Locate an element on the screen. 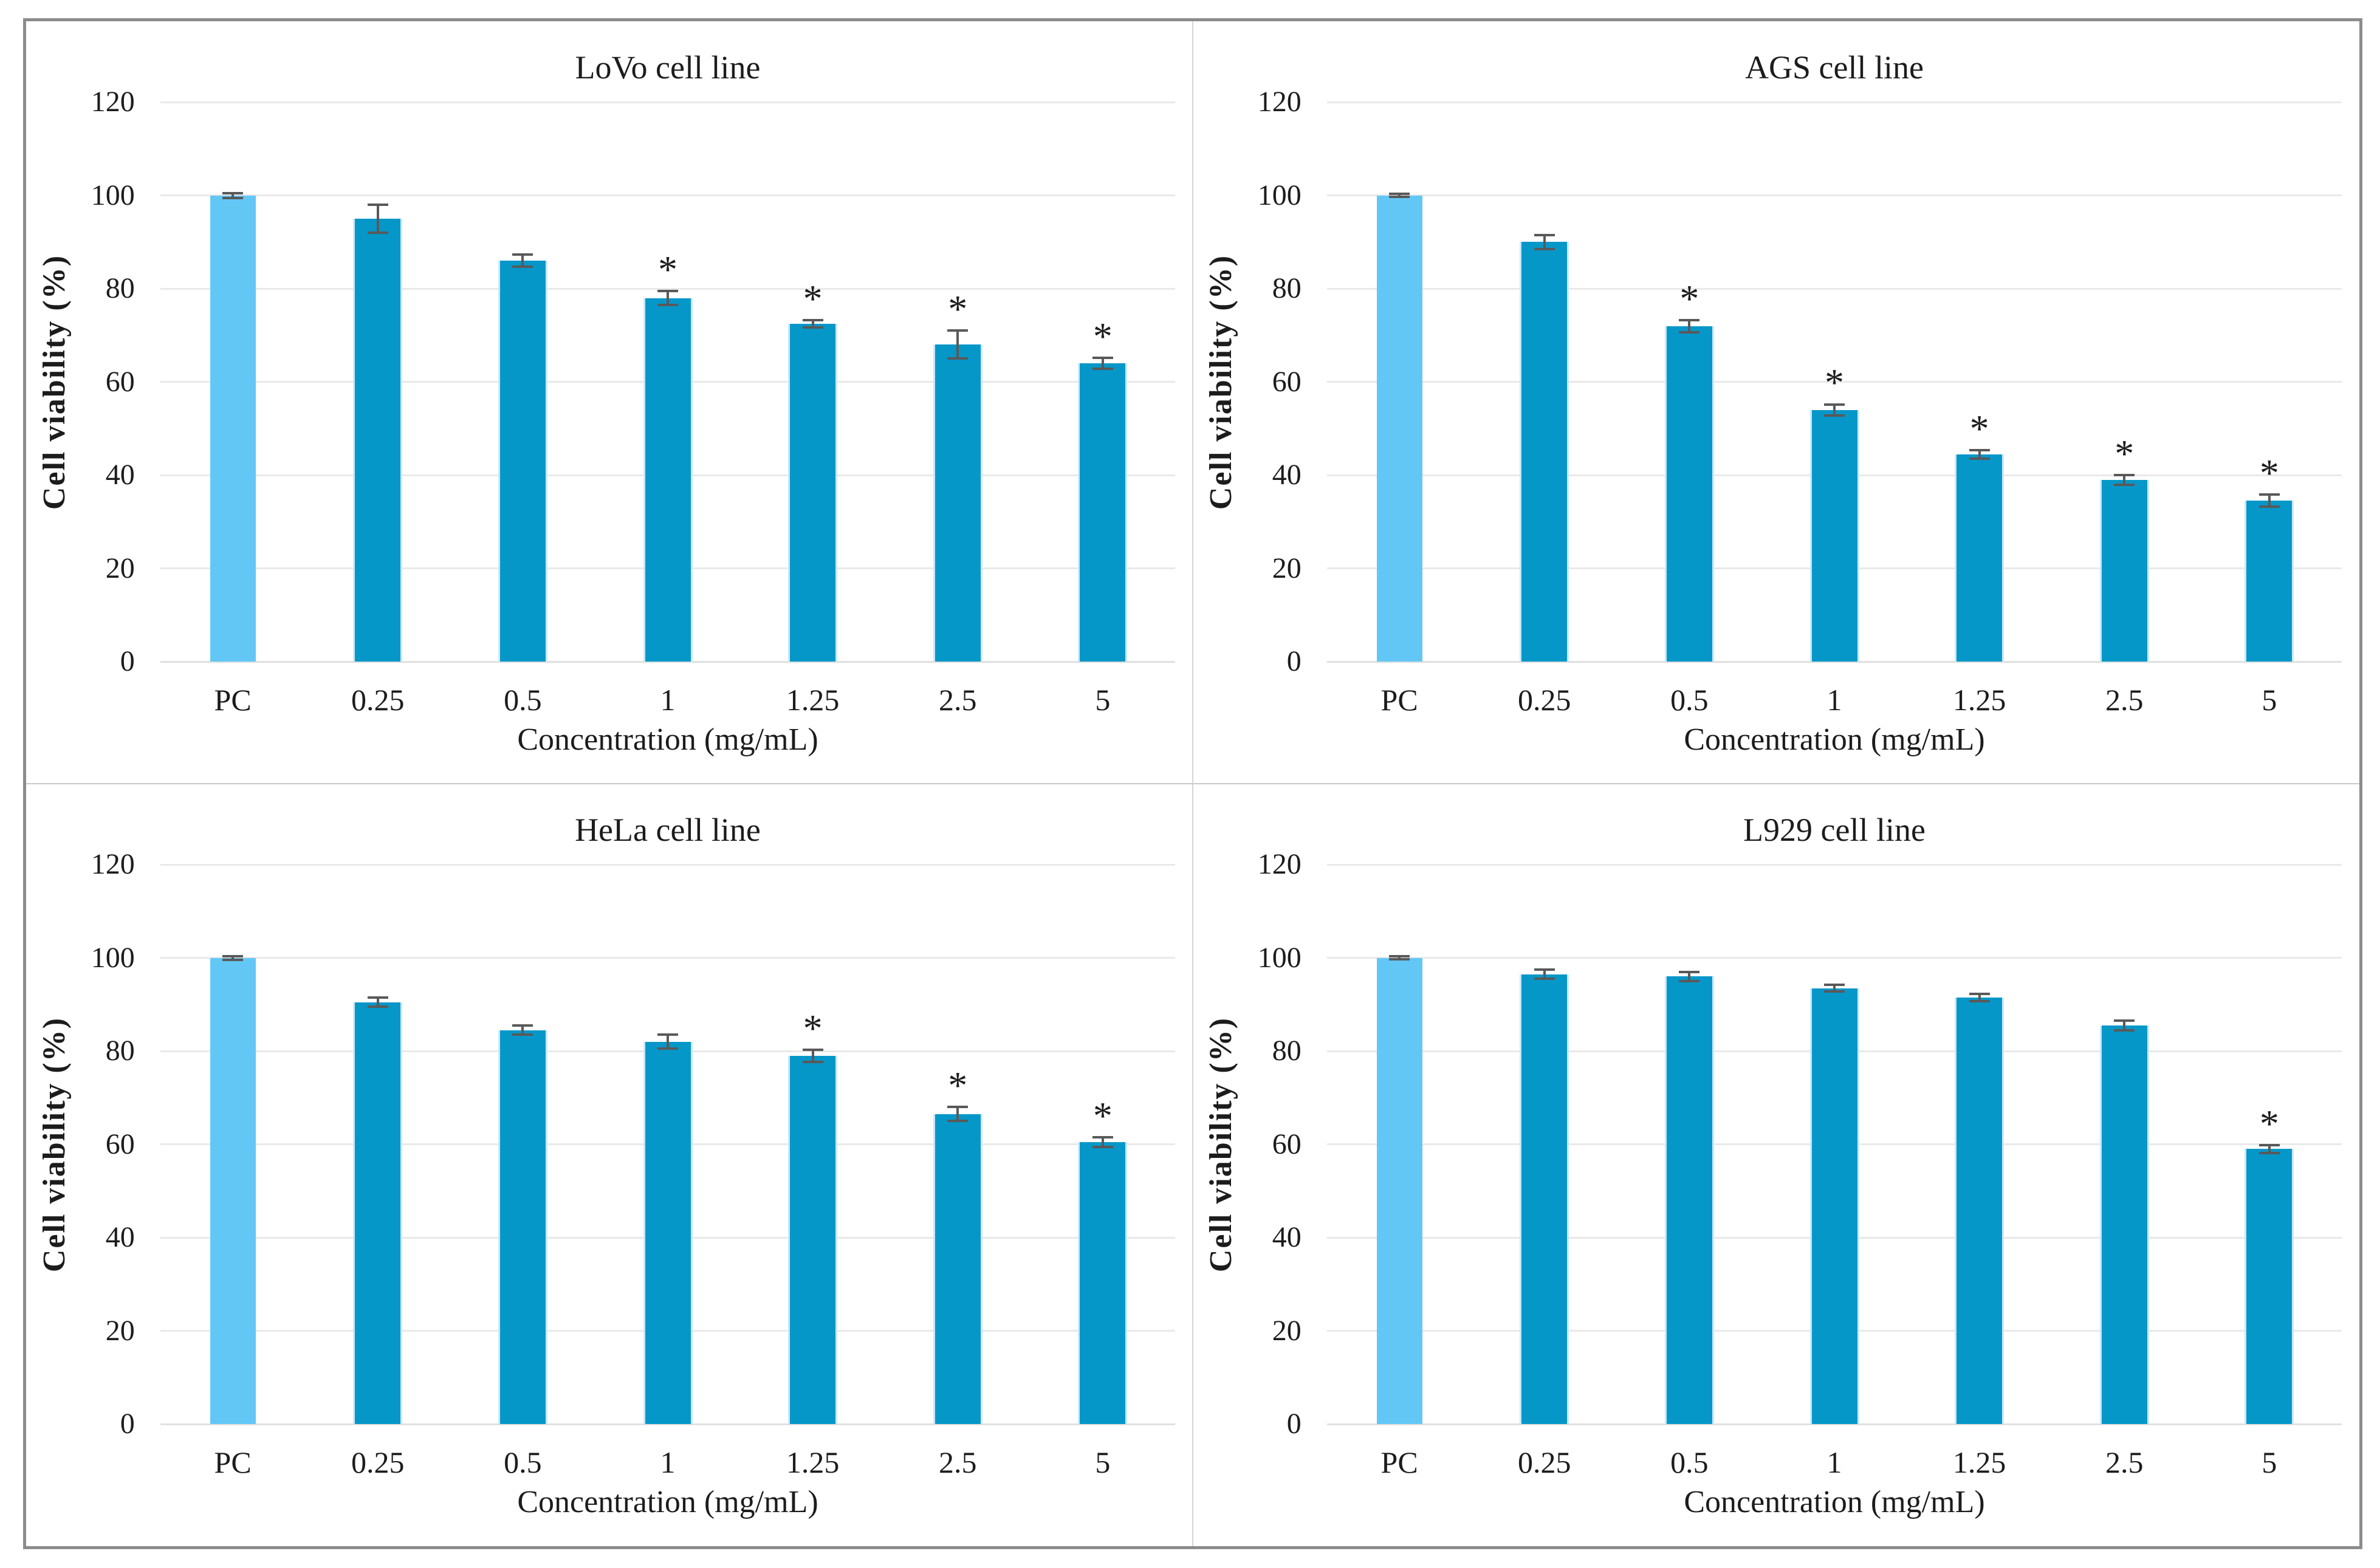  x-tick-label: 0.25 is located at coordinates (378, 700).